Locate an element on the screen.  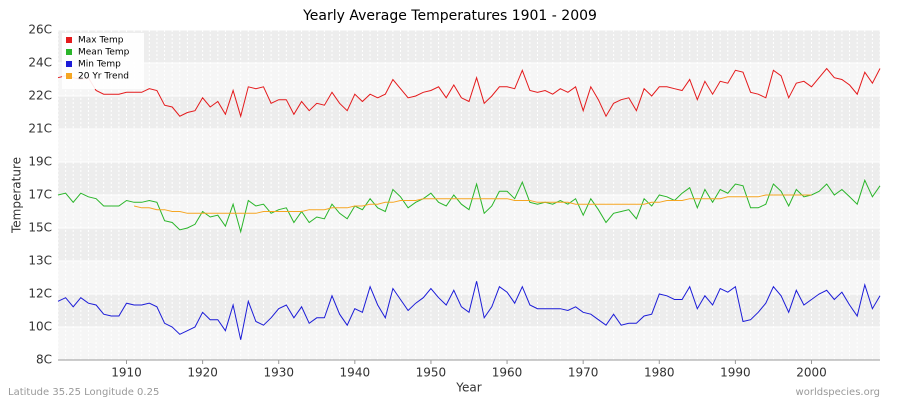
footer-right: worldspecies.org is located at coordinates (838, 392).